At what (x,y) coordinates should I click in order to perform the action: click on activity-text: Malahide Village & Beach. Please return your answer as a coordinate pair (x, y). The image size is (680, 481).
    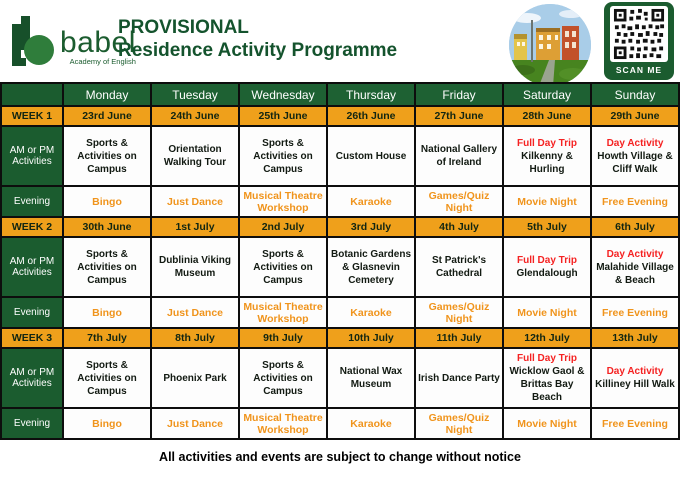
    Looking at the image, I should click on (635, 273).